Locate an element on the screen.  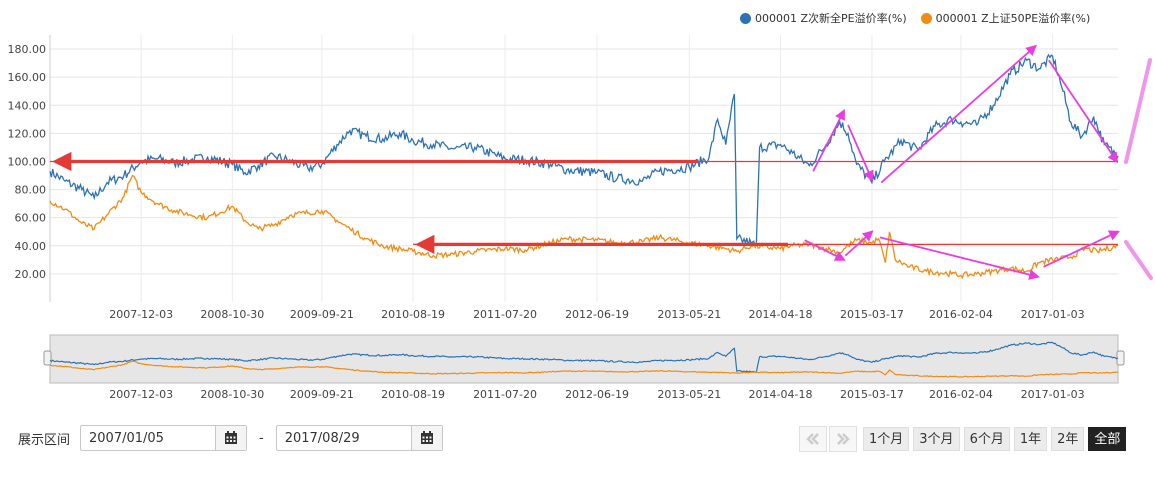
navigator-x-tick-label: 2009-09-21 is located at coordinates (322, 394).